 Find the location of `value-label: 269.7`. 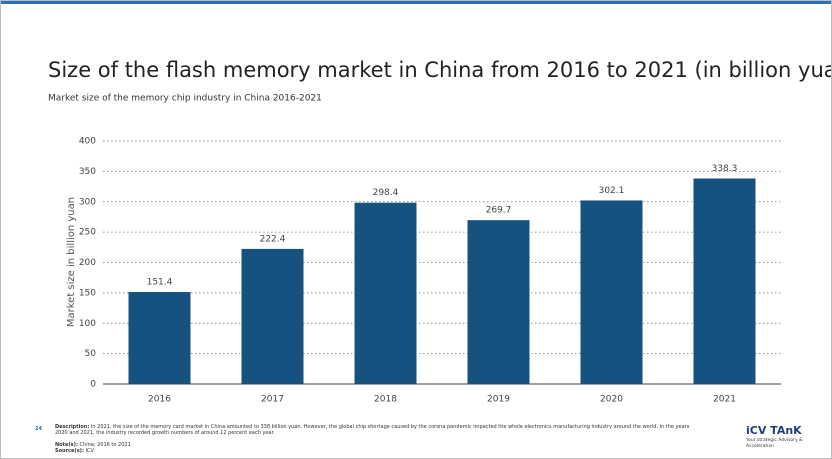

value-label: 269.7 is located at coordinates (499, 211).